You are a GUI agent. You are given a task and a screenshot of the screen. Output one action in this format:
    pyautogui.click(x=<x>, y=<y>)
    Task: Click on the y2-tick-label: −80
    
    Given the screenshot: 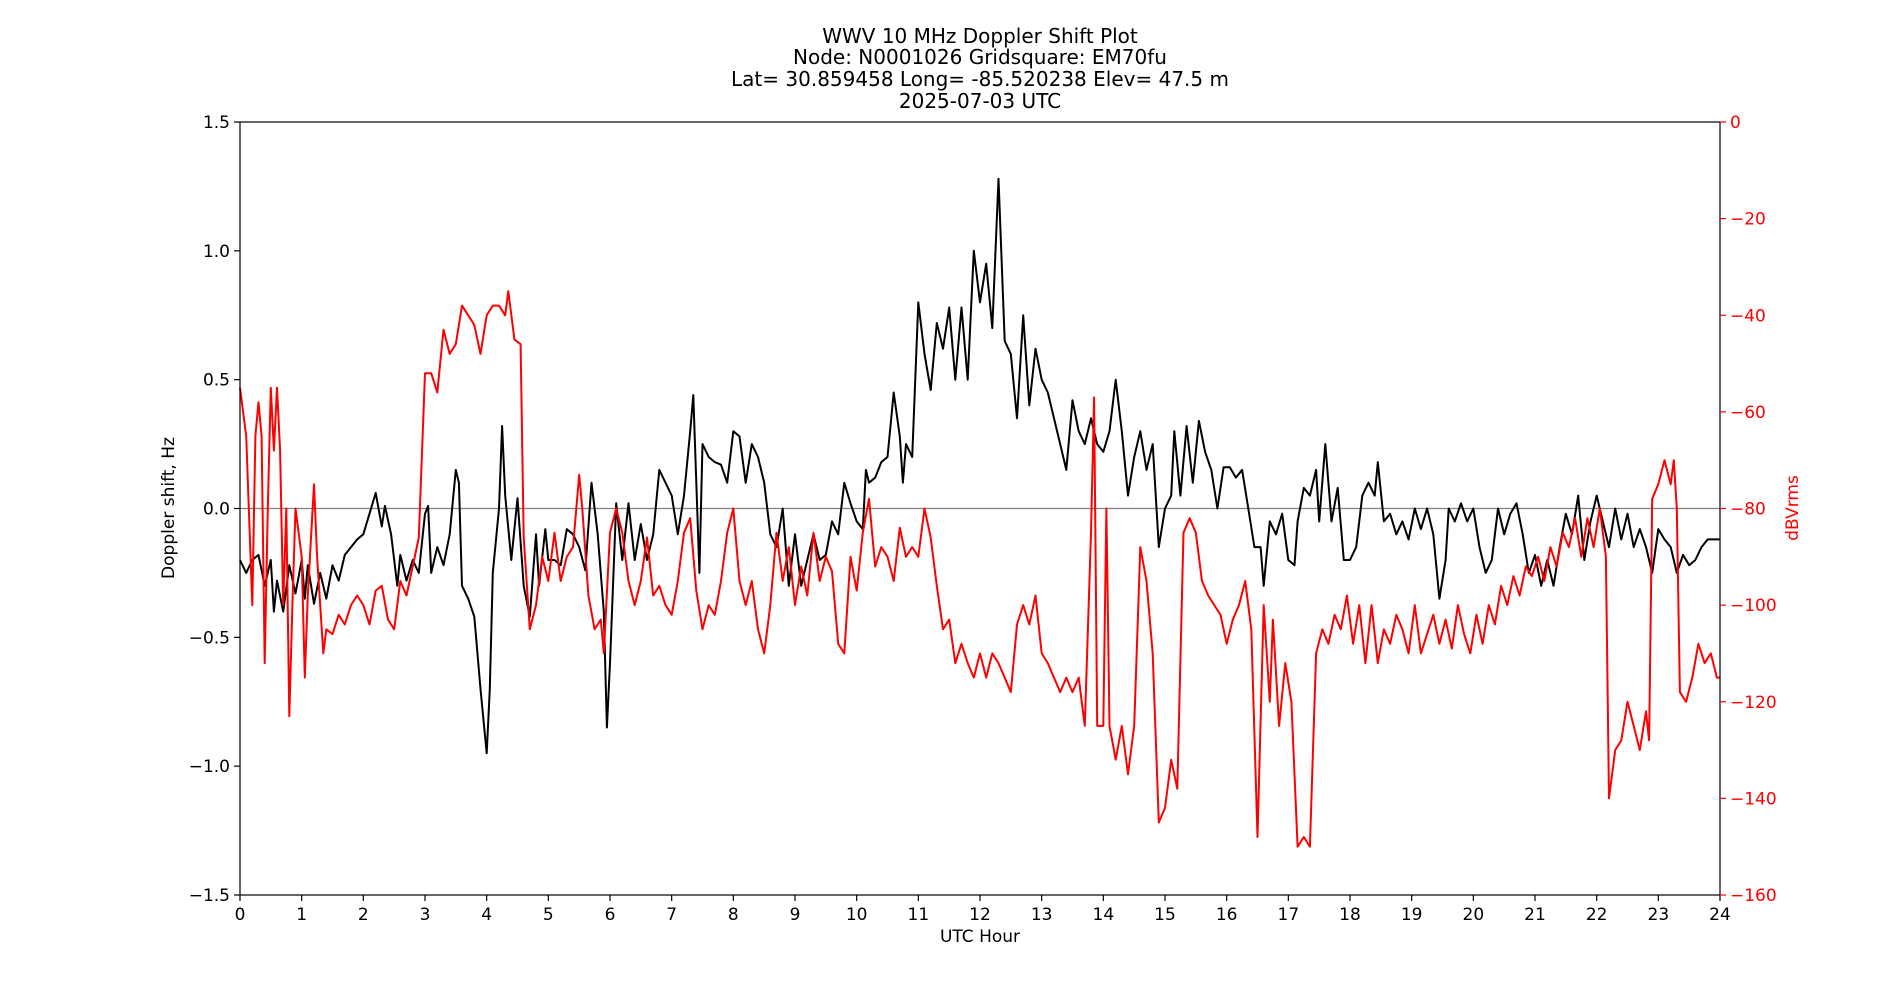 What is the action you would take?
    pyautogui.click(x=1748, y=510)
    